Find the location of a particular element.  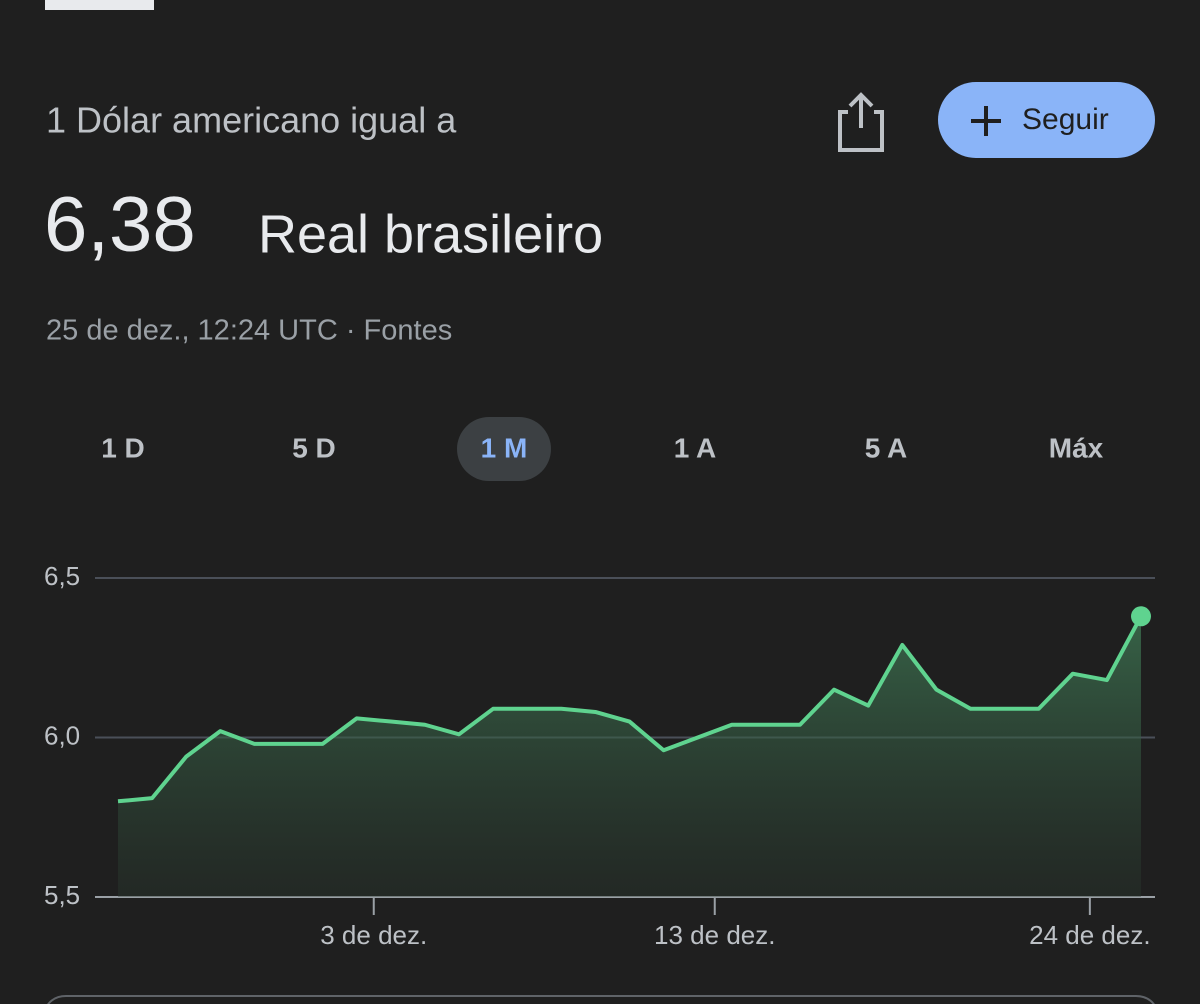

range-label: 5 D is located at coordinates (314, 447).